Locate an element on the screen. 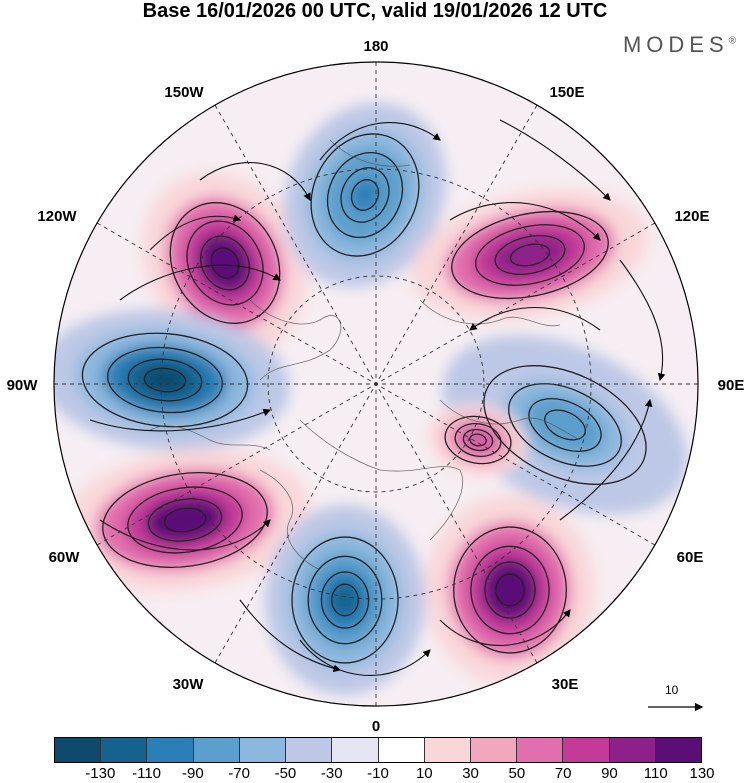 Image resolution: width=750 pixels, height=783 pixels. brand-text: MODES is located at coordinates (675, 44).